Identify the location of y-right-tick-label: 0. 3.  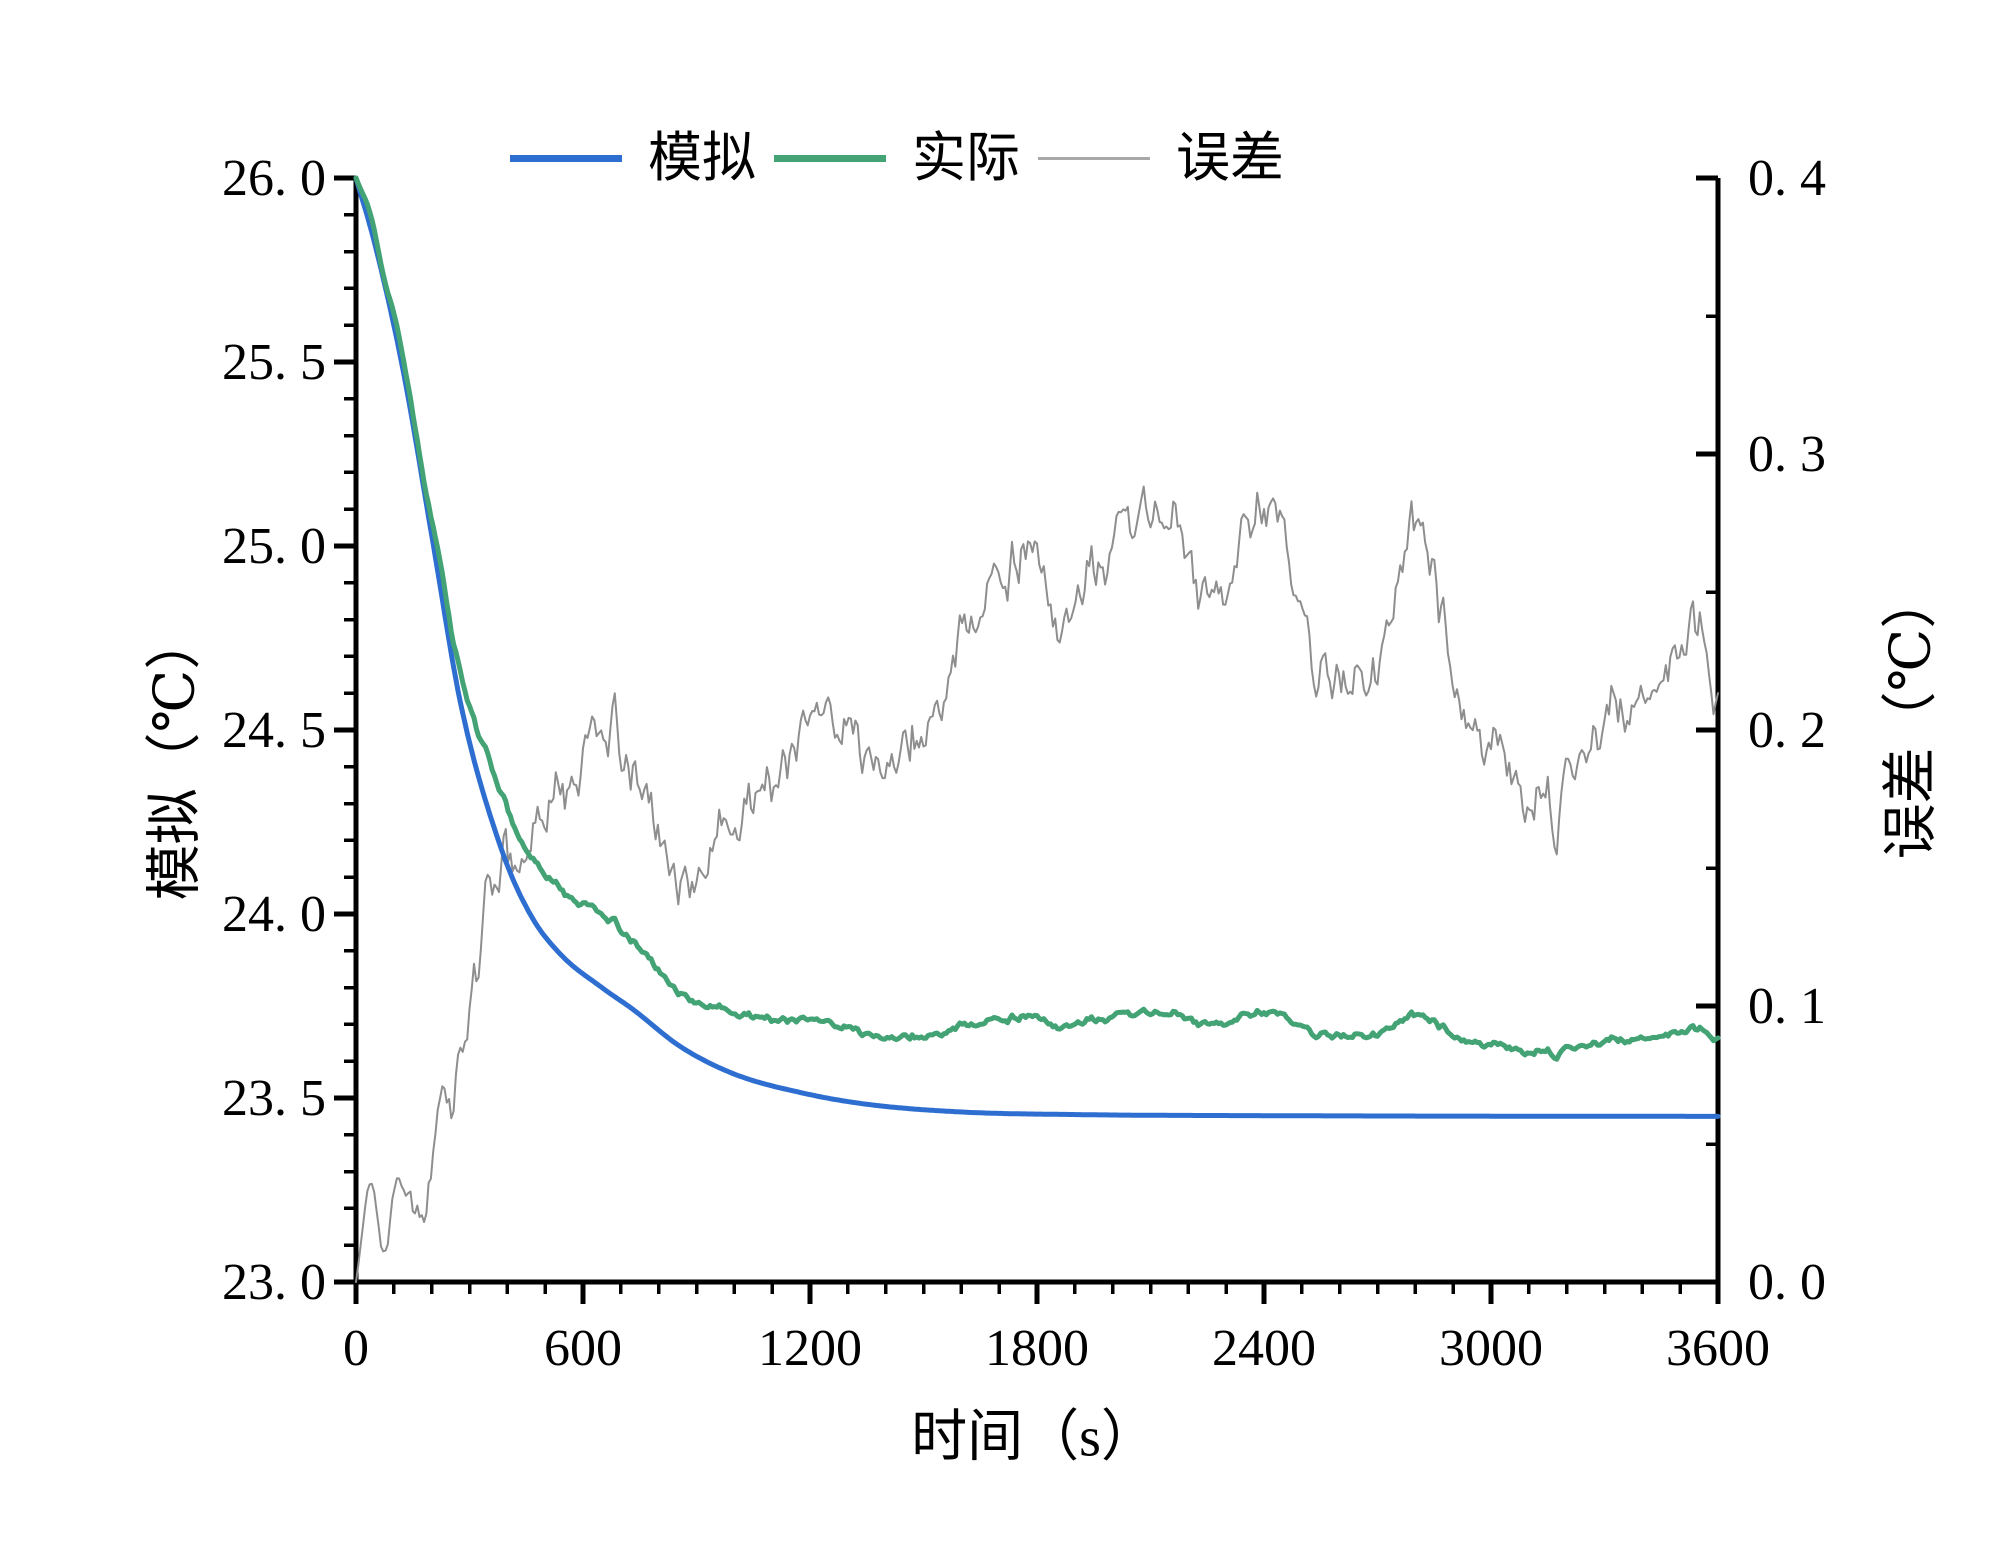
(1787, 454).